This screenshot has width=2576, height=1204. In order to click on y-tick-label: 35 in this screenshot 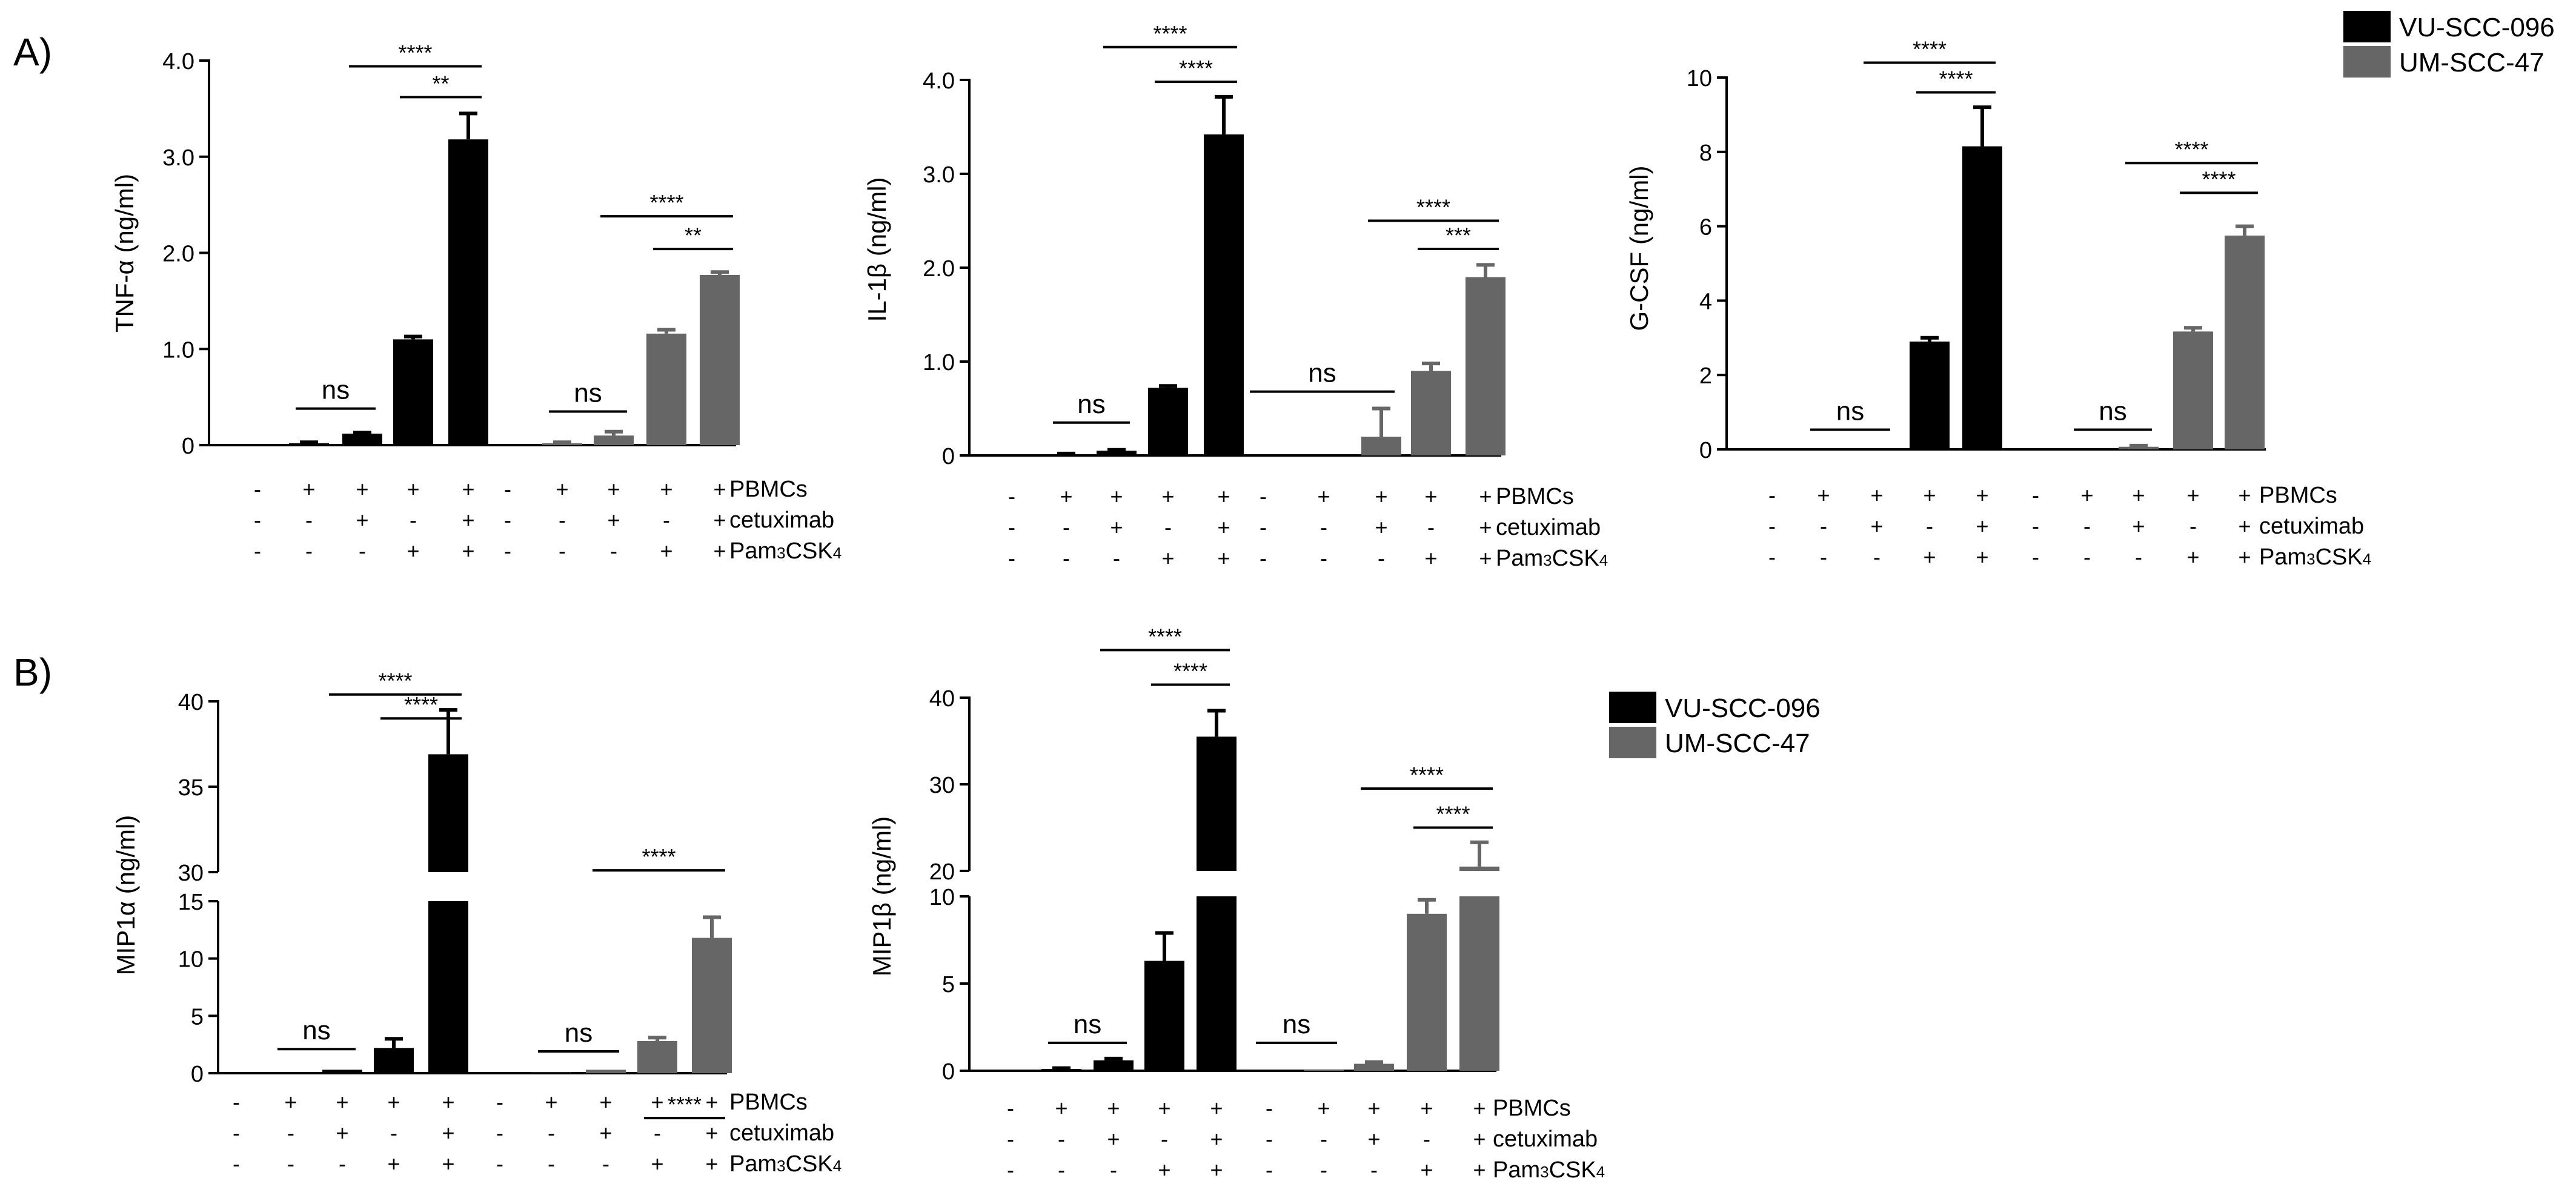, I will do `click(191, 788)`.